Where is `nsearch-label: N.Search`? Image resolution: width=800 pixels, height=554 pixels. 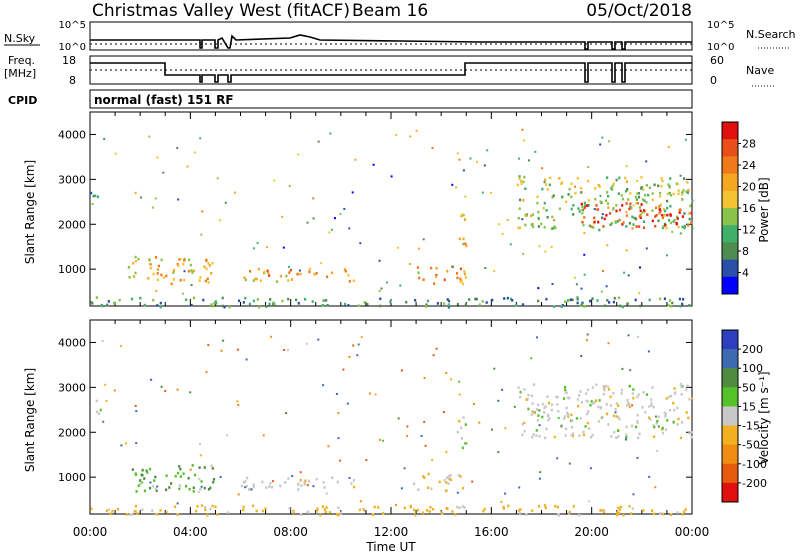
nsearch-label: N.Search is located at coordinates (771, 34).